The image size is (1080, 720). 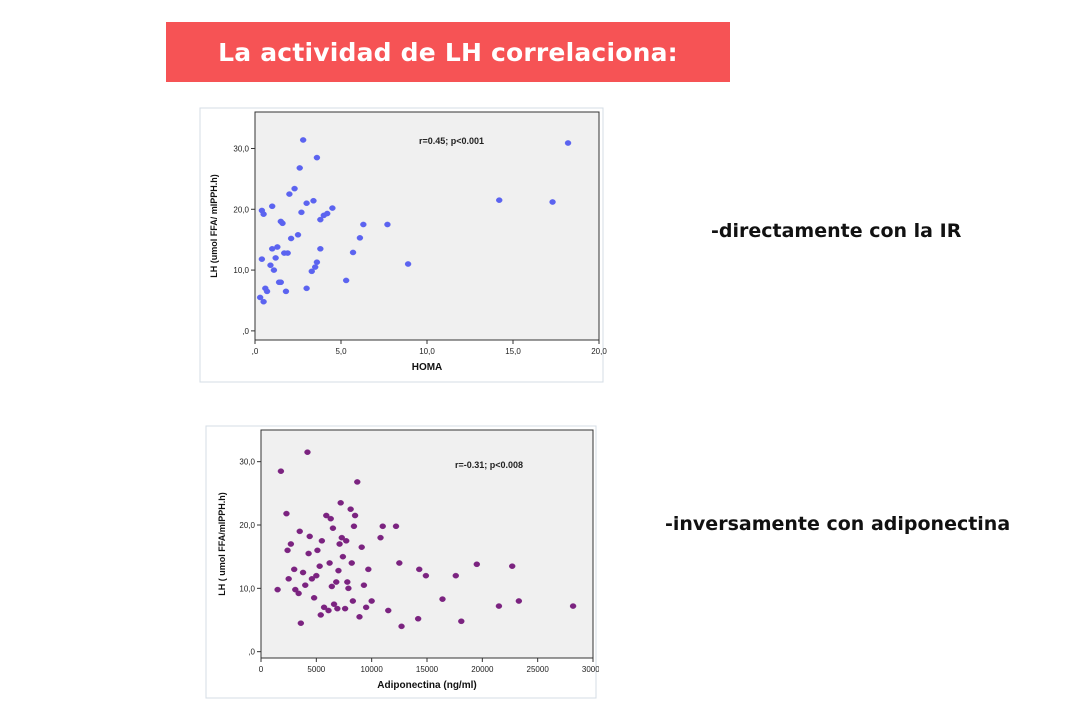 What do you see at coordinates (489, 465) in the screenshot?
I see `correlation-annotation: r=-0.31; p<0.008` at bounding box center [489, 465].